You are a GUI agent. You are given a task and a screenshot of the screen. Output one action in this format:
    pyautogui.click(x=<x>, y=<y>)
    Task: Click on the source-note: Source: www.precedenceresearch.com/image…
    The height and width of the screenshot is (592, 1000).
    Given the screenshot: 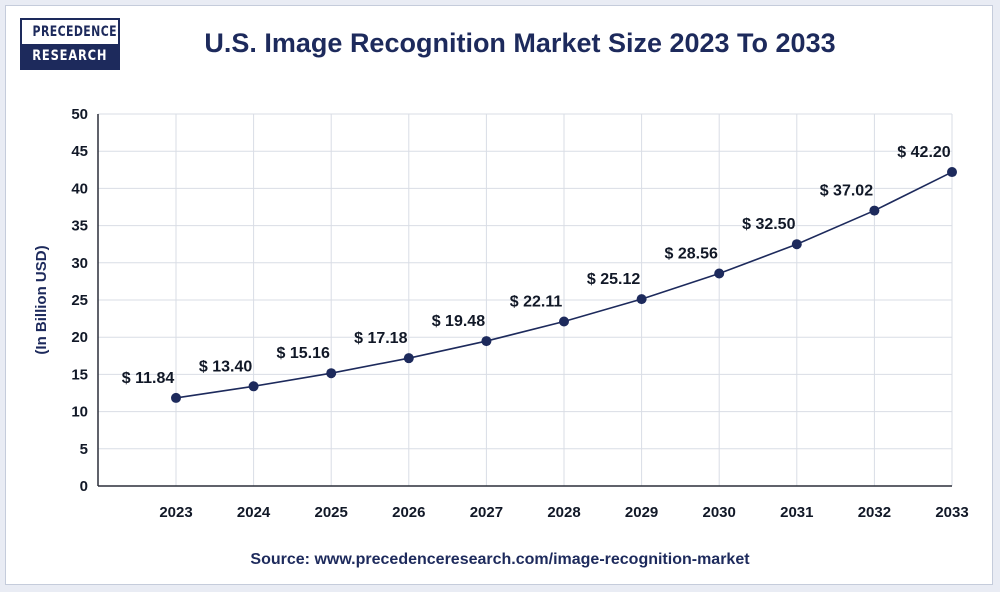 What is the action you would take?
    pyautogui.click(x=500, y=559)
    